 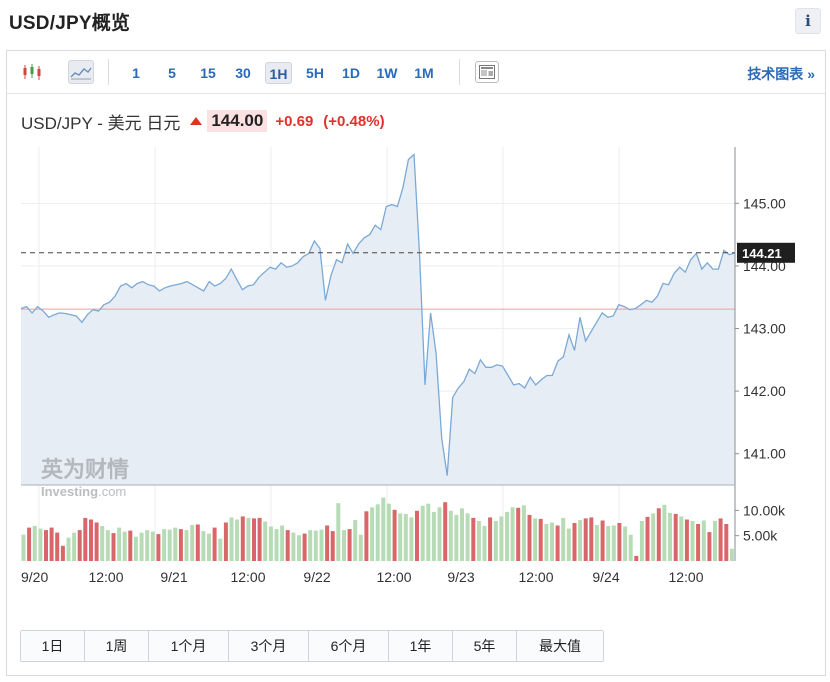 I want to click on volume-tick-label: 10.00k, so click(x=764, y=510).